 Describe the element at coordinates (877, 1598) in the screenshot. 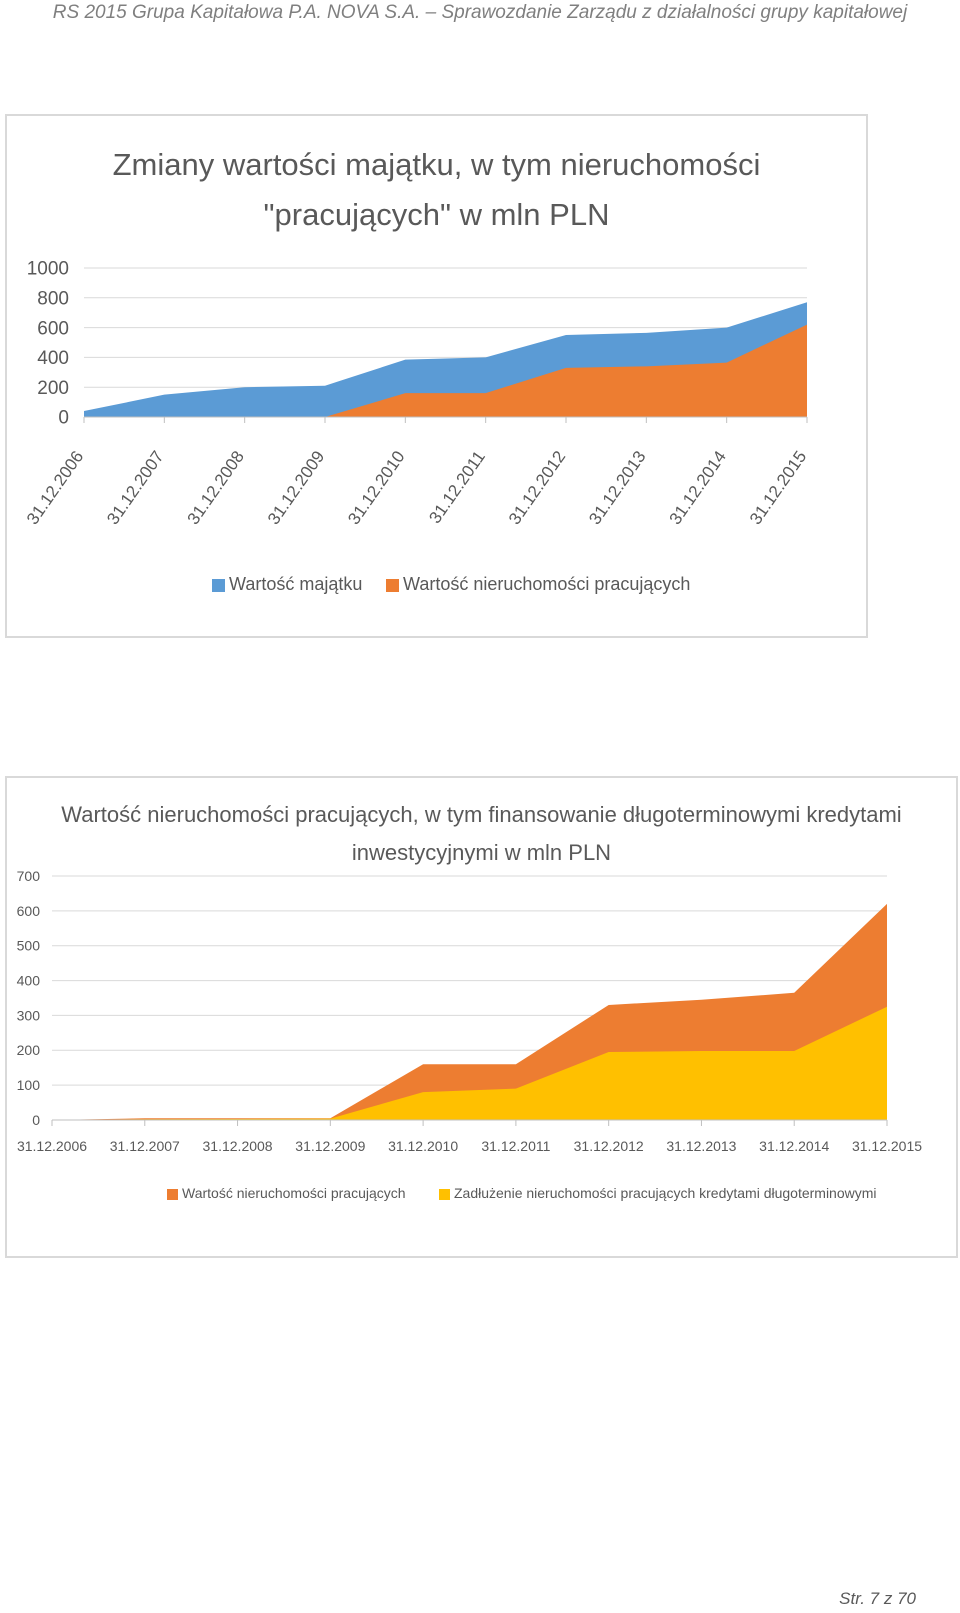

I see `page-number: Str. 7 z 70` at that location.